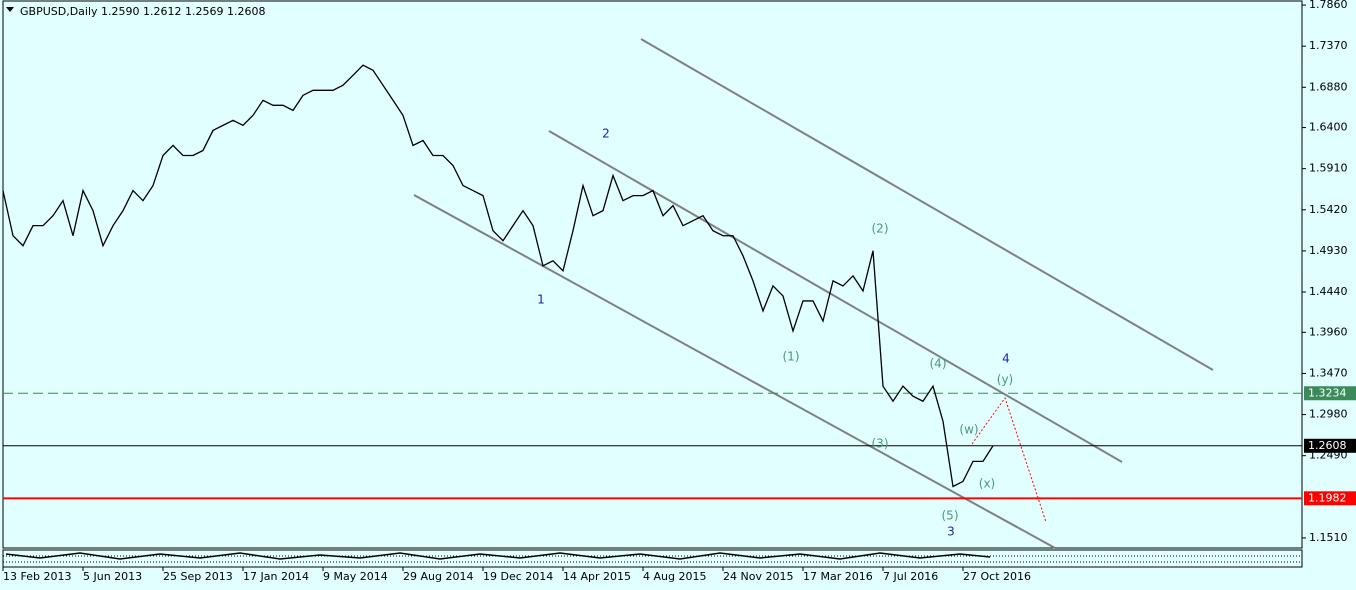 This screenshot has height=590, width=1356. What do you see at coordinates (606, 134) in the screenshot?
I see `wave-label: 2` at bounding box center [606, 134].